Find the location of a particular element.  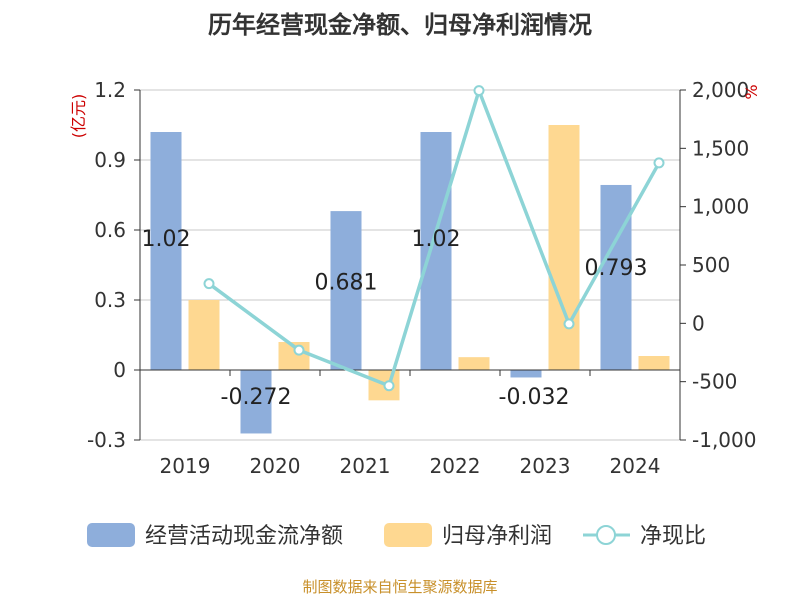

right-tick-label: -500 is located at coordinates (714, 382).